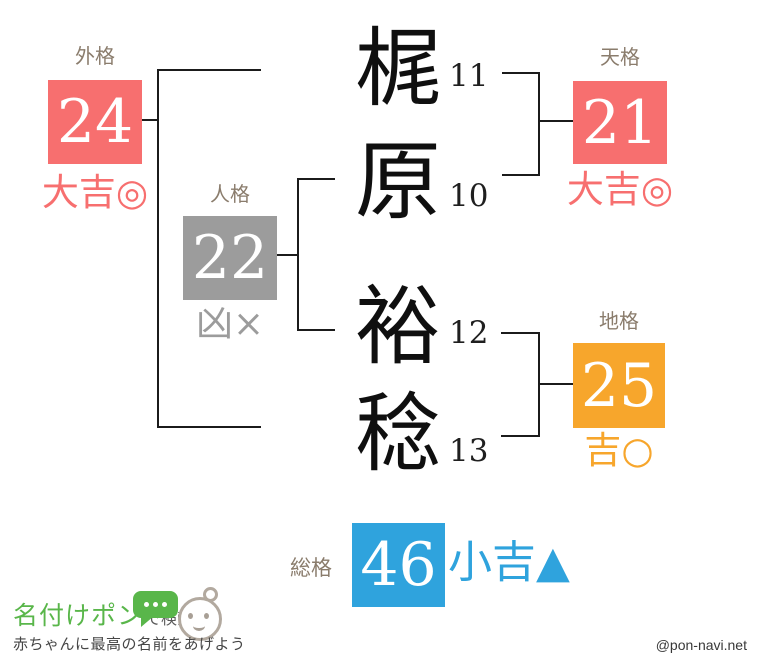  I want to click on chikaku-value-box: 25, so click(619, 385).